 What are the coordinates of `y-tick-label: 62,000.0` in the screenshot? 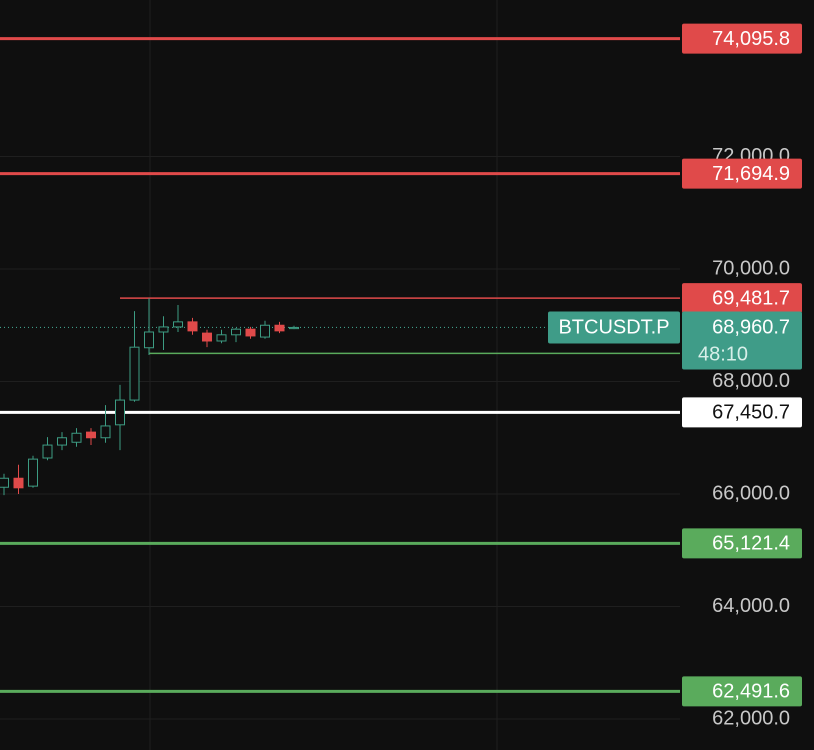 It's located at (751, 718).